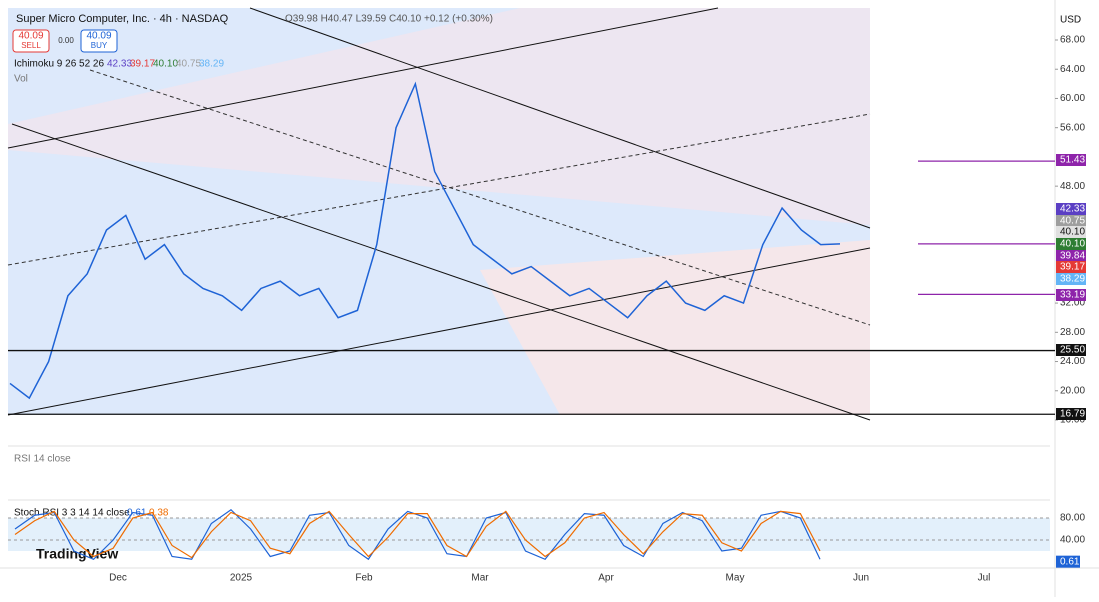 Image resolution: width=1099 pixels, height=602 pixels. Describe the element at coordinates (30, 36) in the screenshot. I see `sell-price: 40.09` at that location.